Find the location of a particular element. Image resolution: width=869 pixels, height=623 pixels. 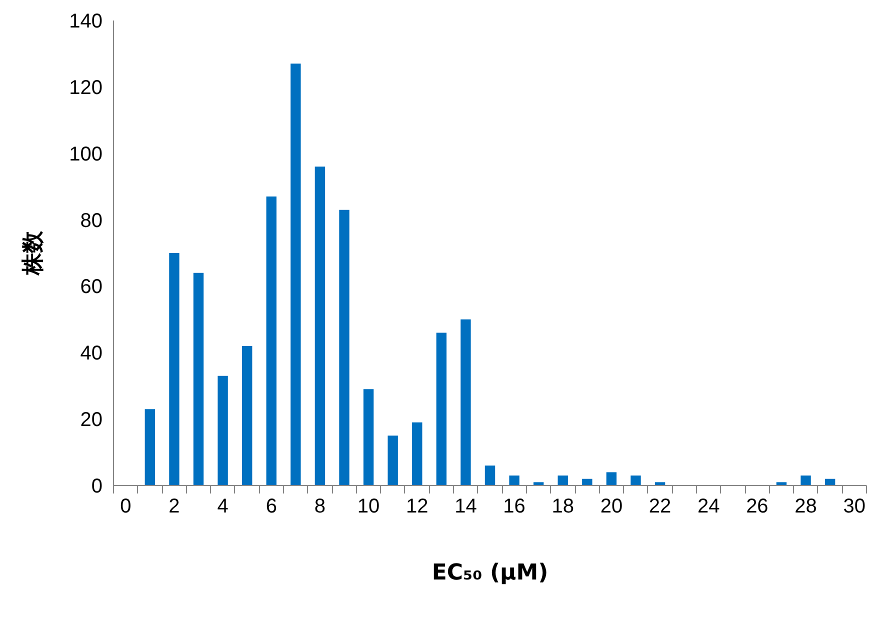

x-tick-label: 28 is located at coordinates (805, 507).